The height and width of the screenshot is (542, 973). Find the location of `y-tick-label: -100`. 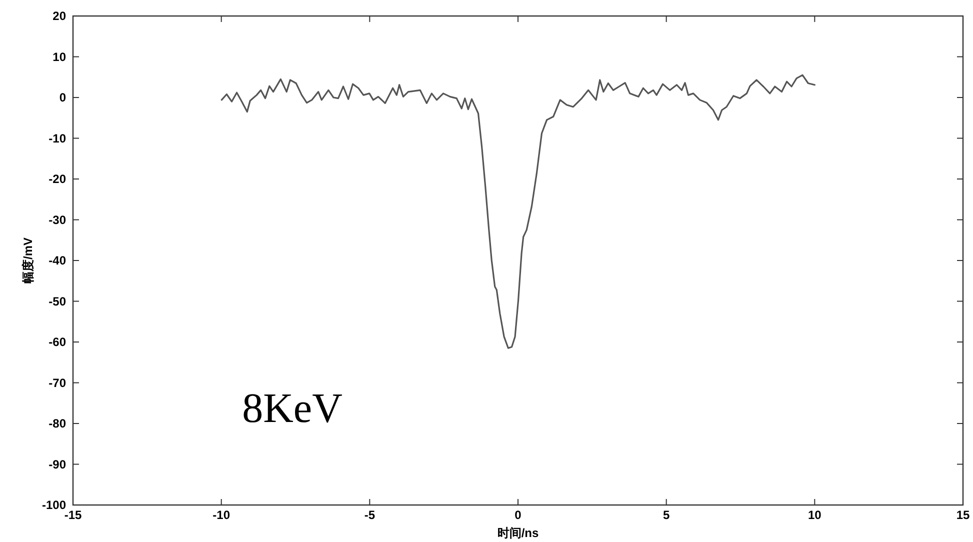

y-tick-label: -100 is located at coordinates (54, 505).